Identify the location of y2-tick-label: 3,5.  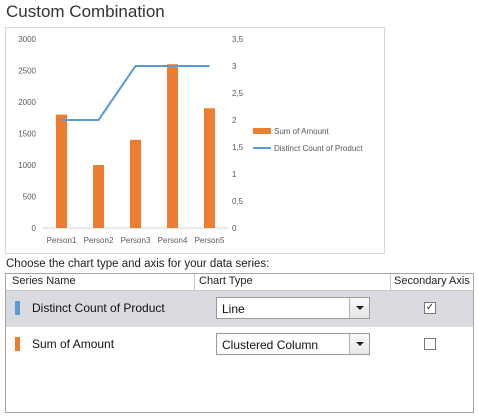
(238, 39).